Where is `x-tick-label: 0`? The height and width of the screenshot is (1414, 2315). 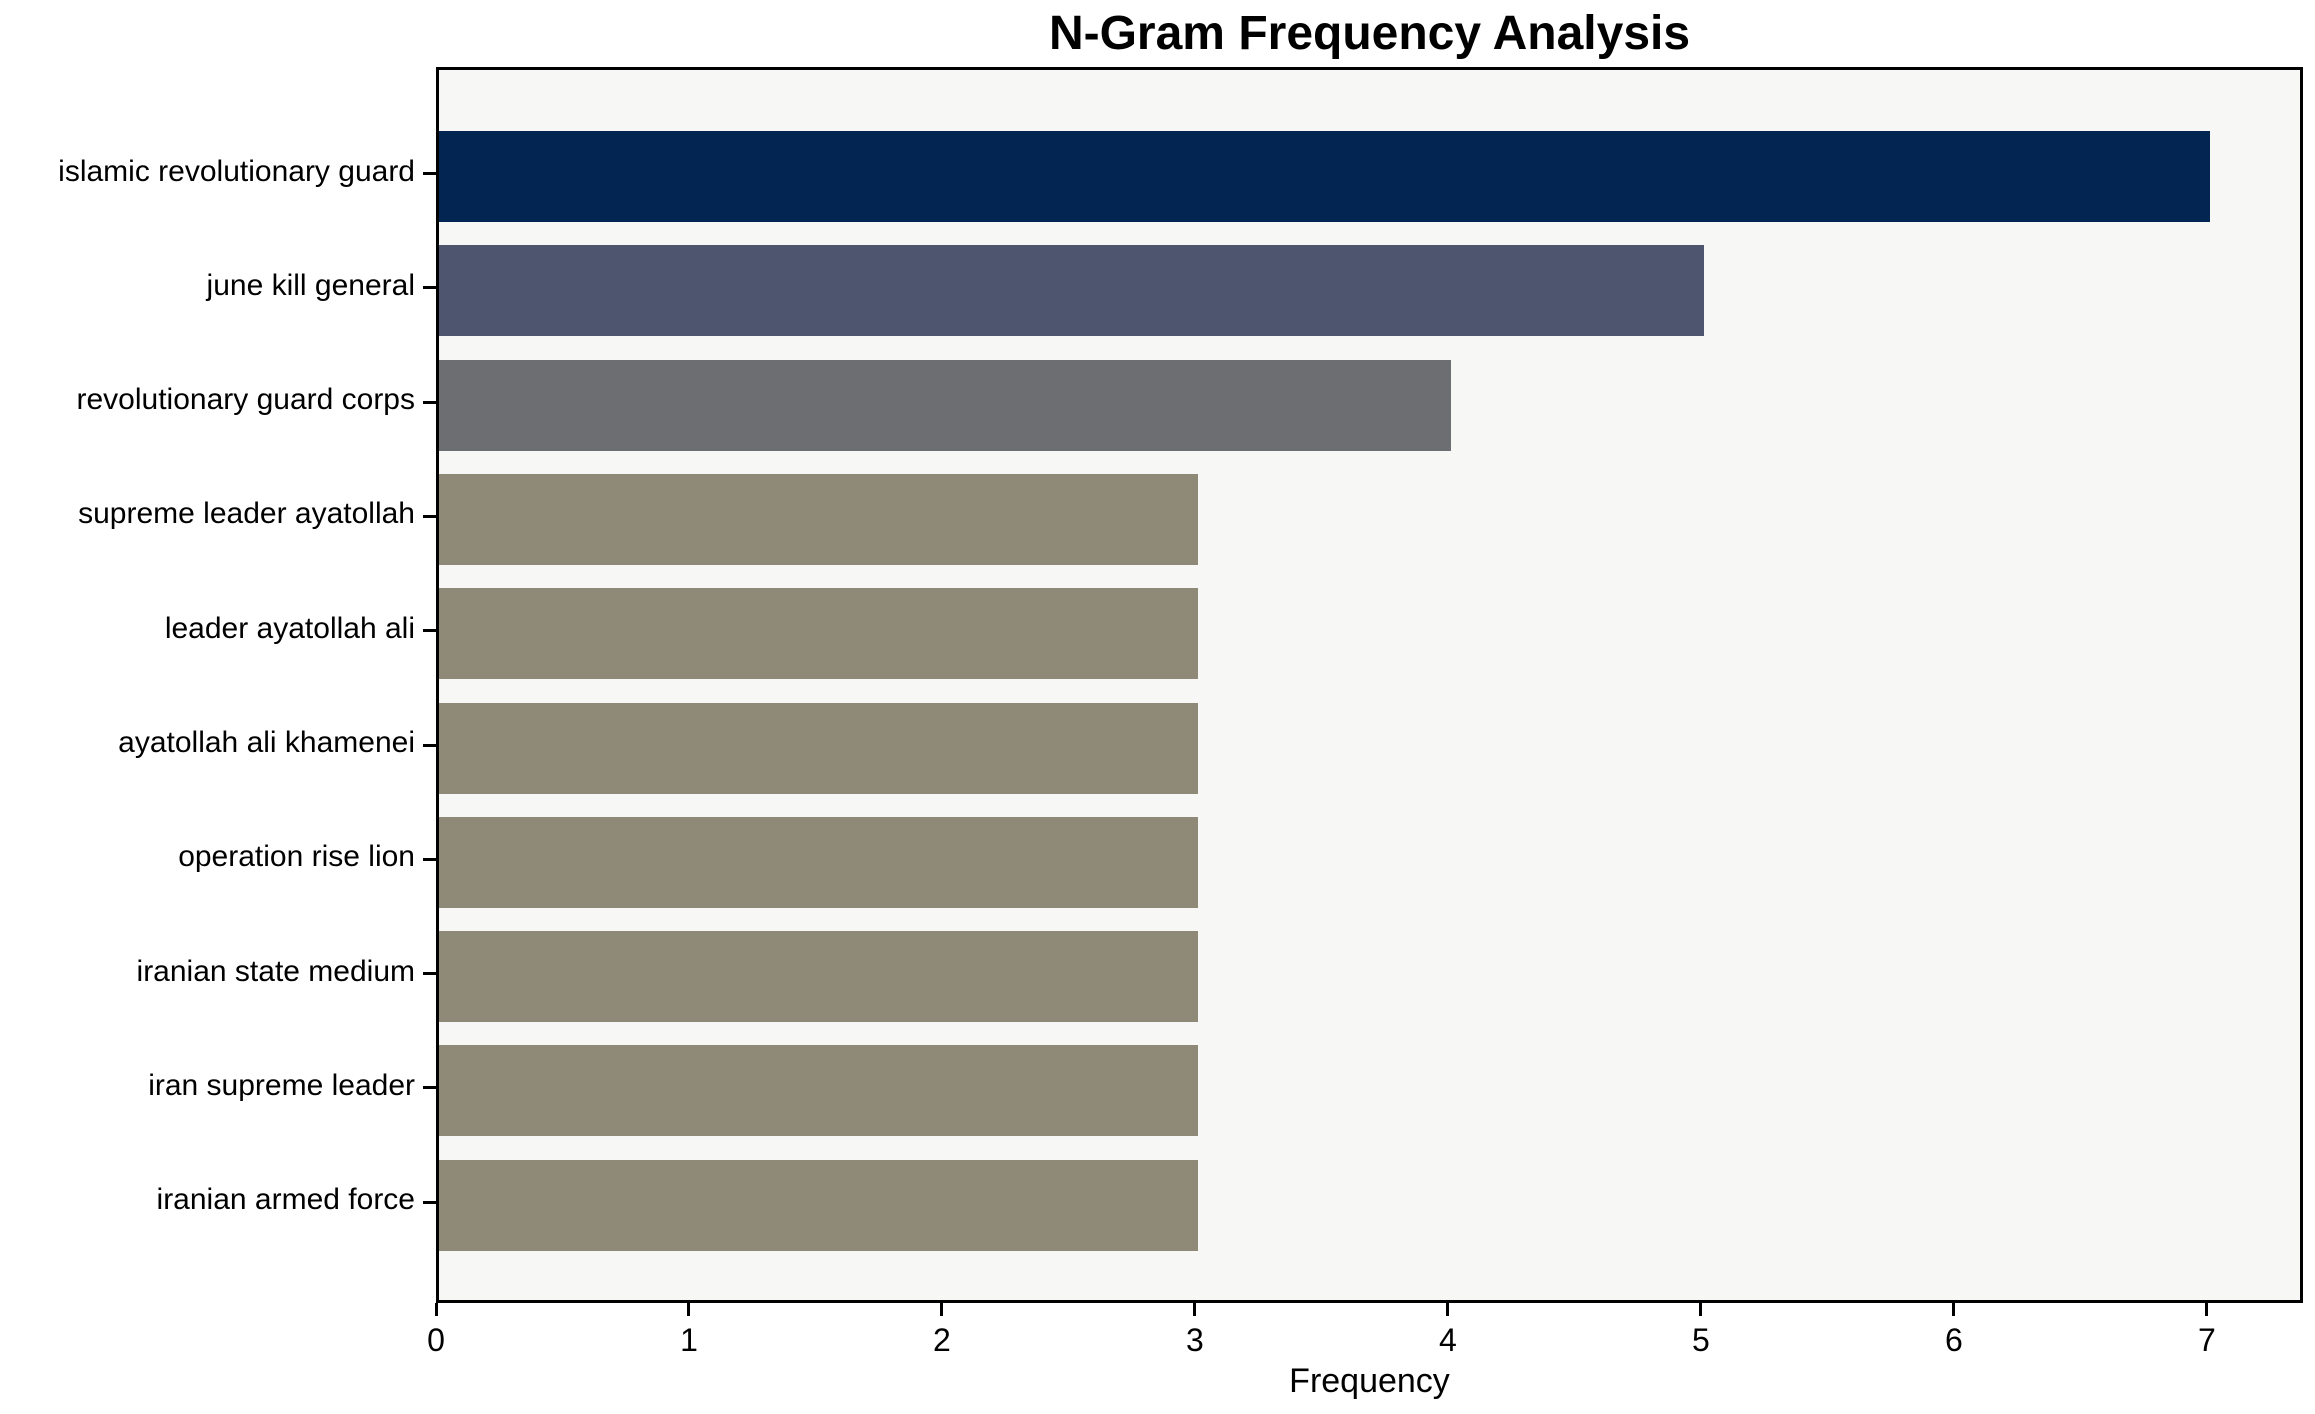
x-tick-label: 0 is located at coordinates (436, 1340).